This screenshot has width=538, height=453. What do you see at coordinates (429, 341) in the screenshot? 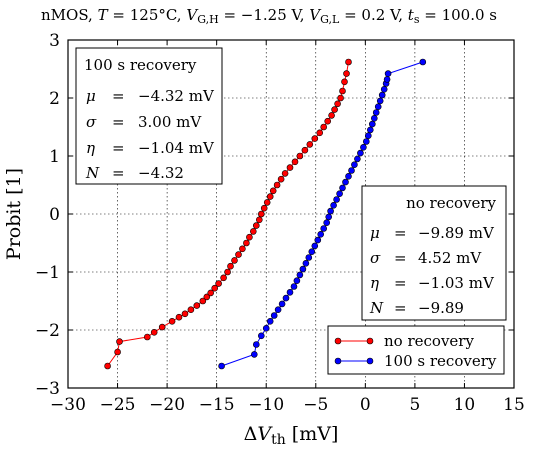
I see `legend-label-no-recovery: no recovery` at bounding box center [429, 341].